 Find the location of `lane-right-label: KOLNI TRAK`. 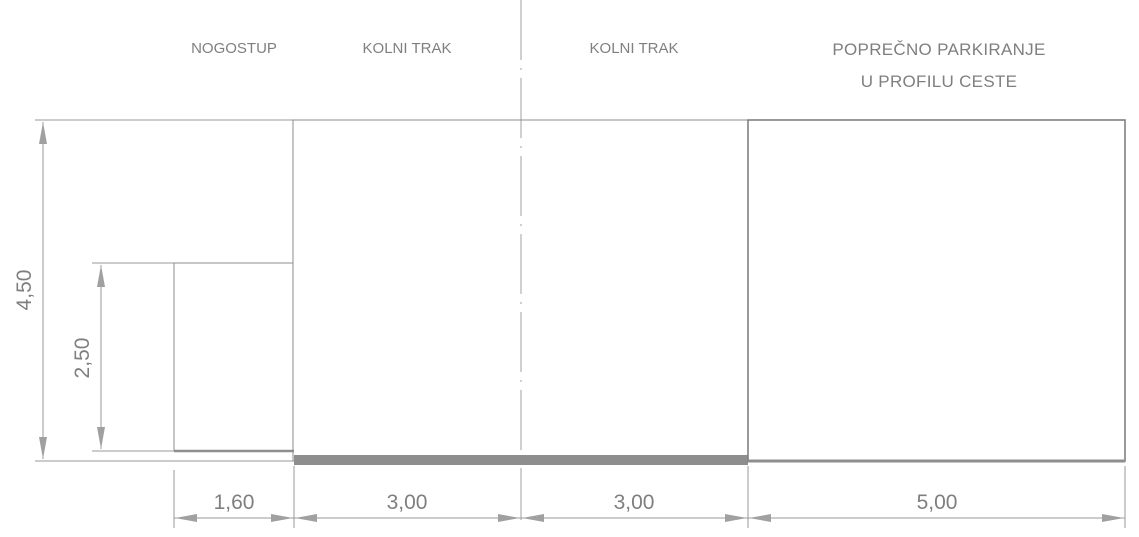

lane-right-label: KOLNI TRAK is located at coordinates (634, 48).